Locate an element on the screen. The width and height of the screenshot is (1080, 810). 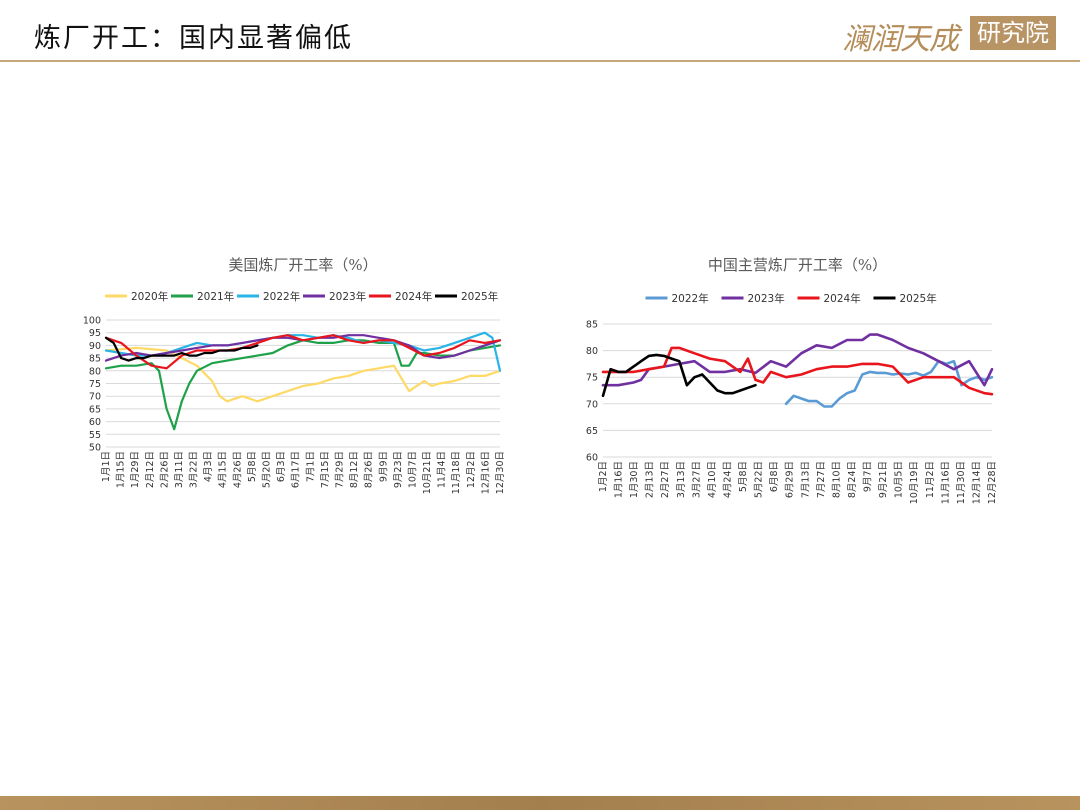
x-tick-label: 6月29日 is located at coordinates (790, 479).